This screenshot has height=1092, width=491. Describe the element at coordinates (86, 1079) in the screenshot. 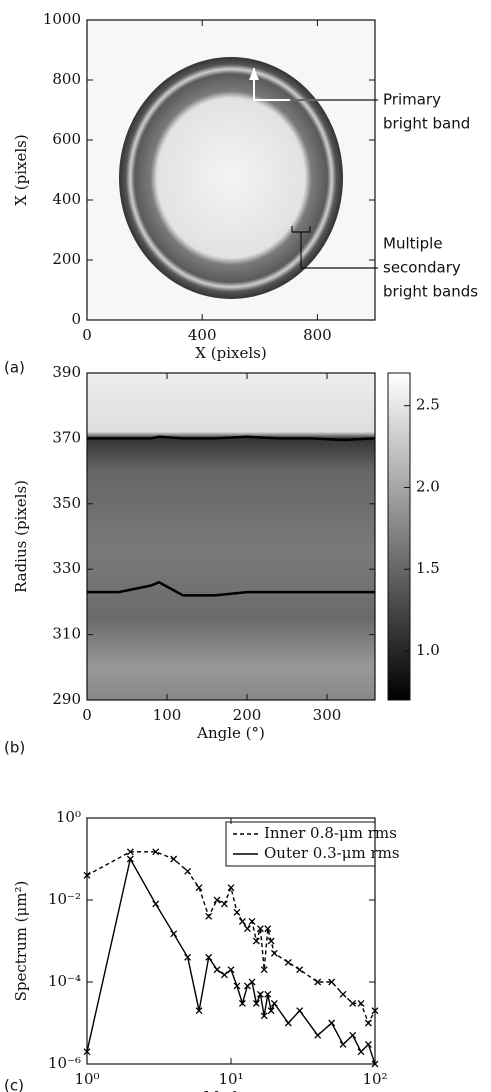

I see `x-tick-label: 10⁰` at that location.